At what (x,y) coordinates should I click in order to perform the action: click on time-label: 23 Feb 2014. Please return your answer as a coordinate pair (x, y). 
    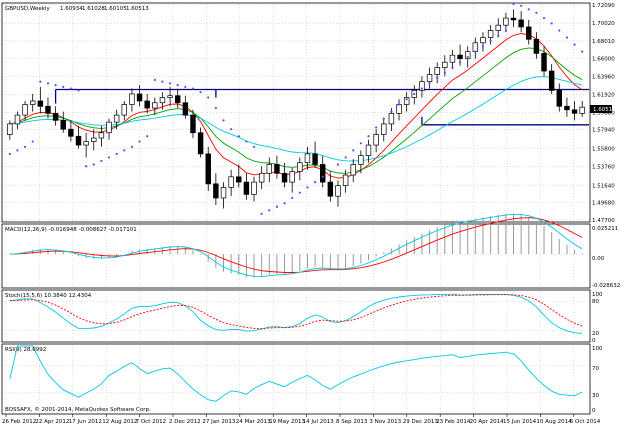
    Looking at the image, I should click on (453, 422).